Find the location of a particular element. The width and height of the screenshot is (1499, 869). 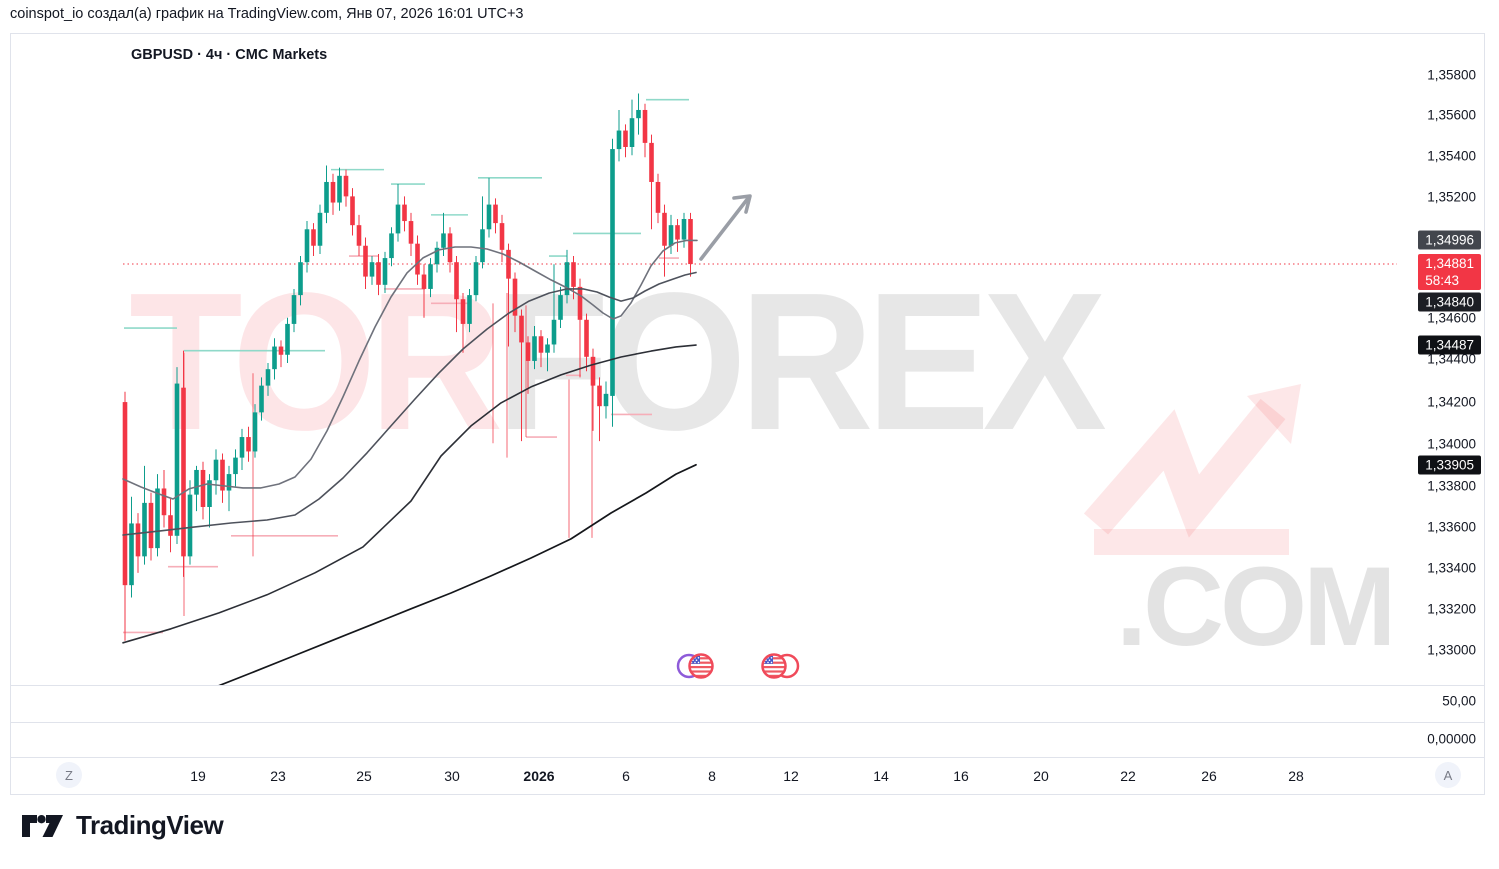

time-tick: 6 is located at coordinates (626, 776).